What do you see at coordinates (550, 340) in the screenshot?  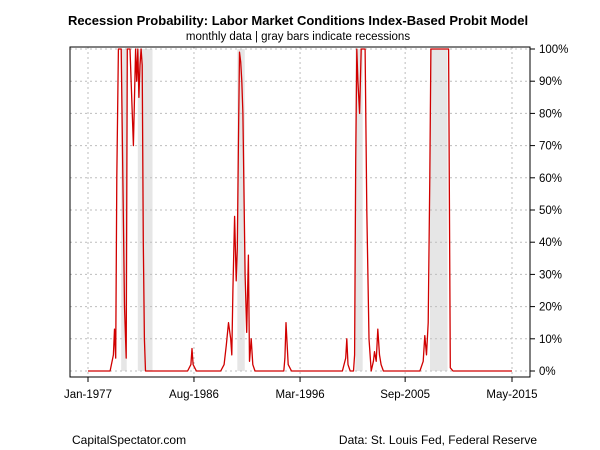 I see `y-tick-label-1: 10%` at bounding box center [550, 340].